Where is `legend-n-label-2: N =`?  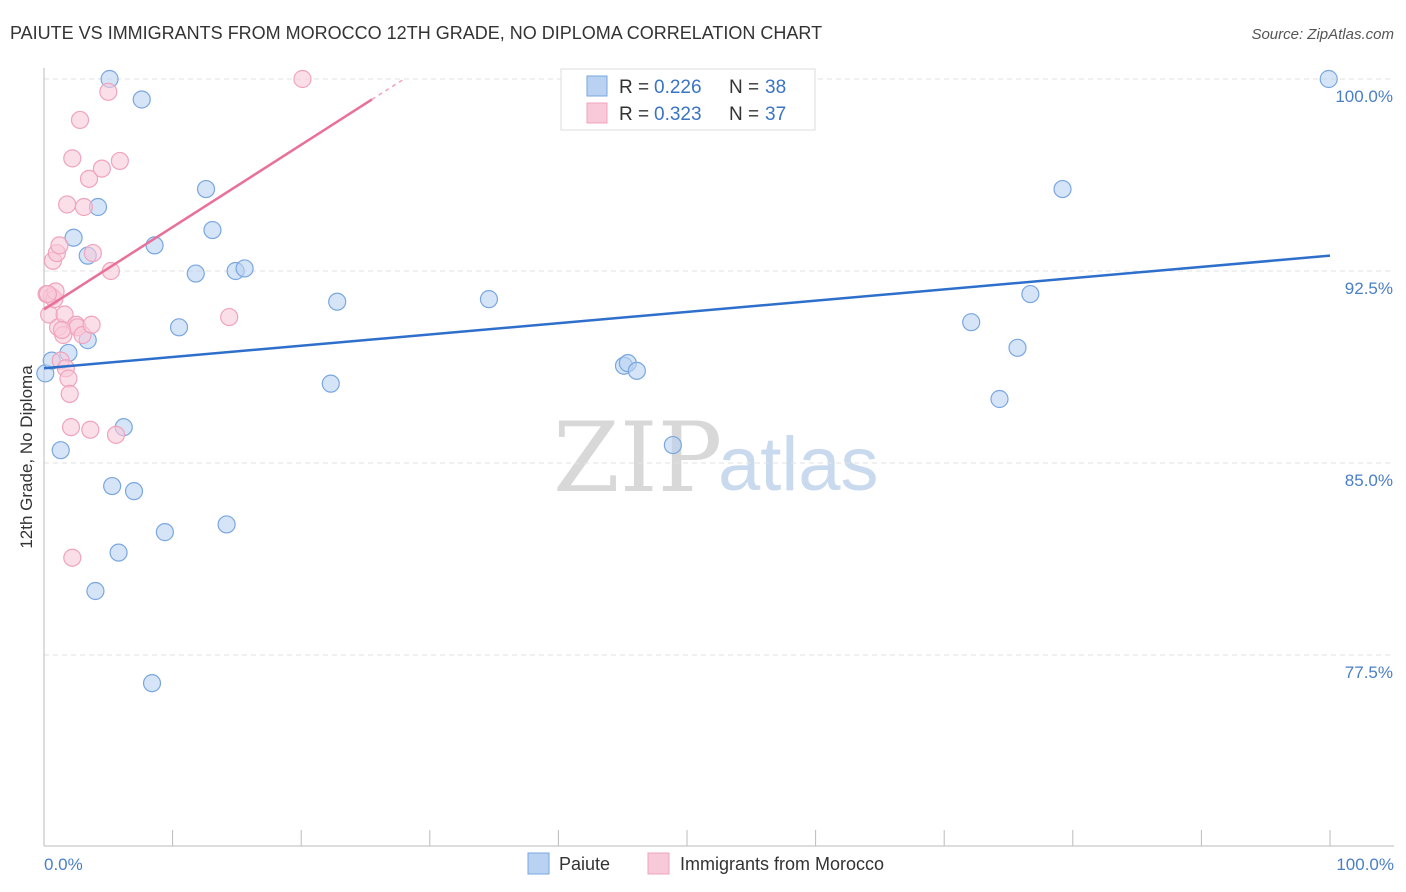 legend-n-label-2: N = is located at coordinates (744, 114).